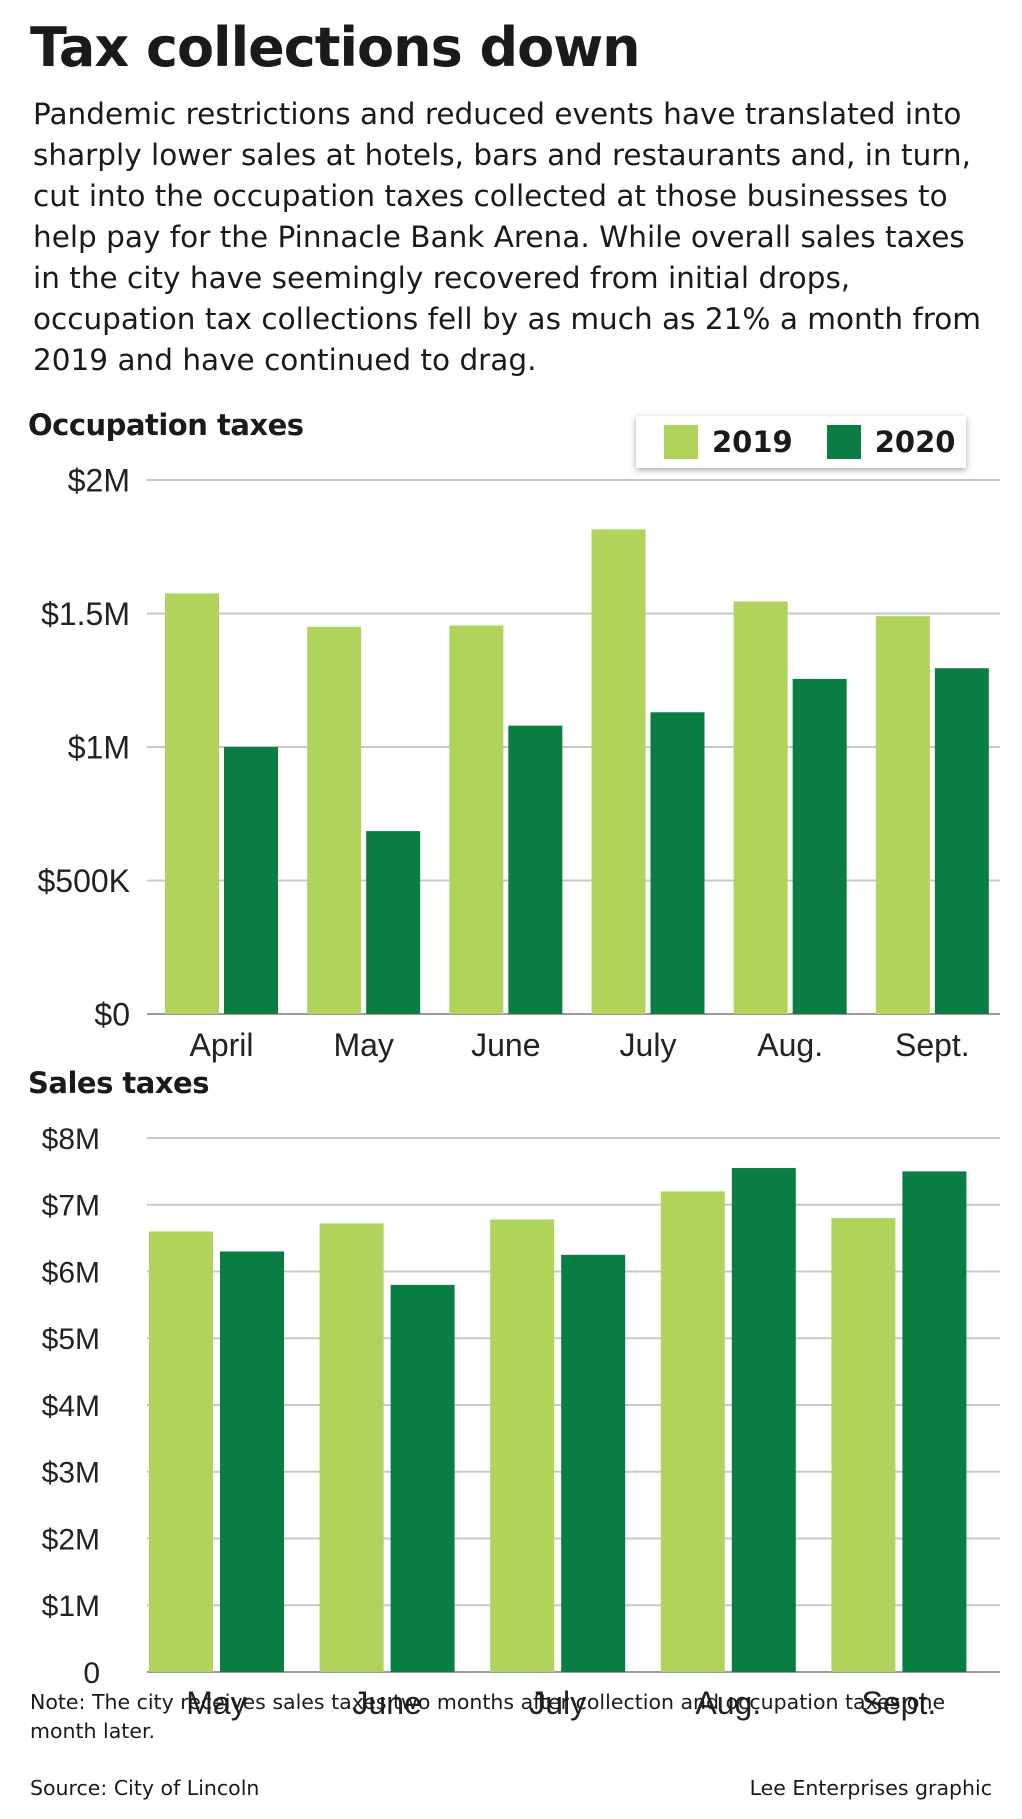 This screenshot has width=1022, height=1819. Describe the element at coordinates (335, 47) in the screenshot. I see `page-title: Tax collections down` at that location.